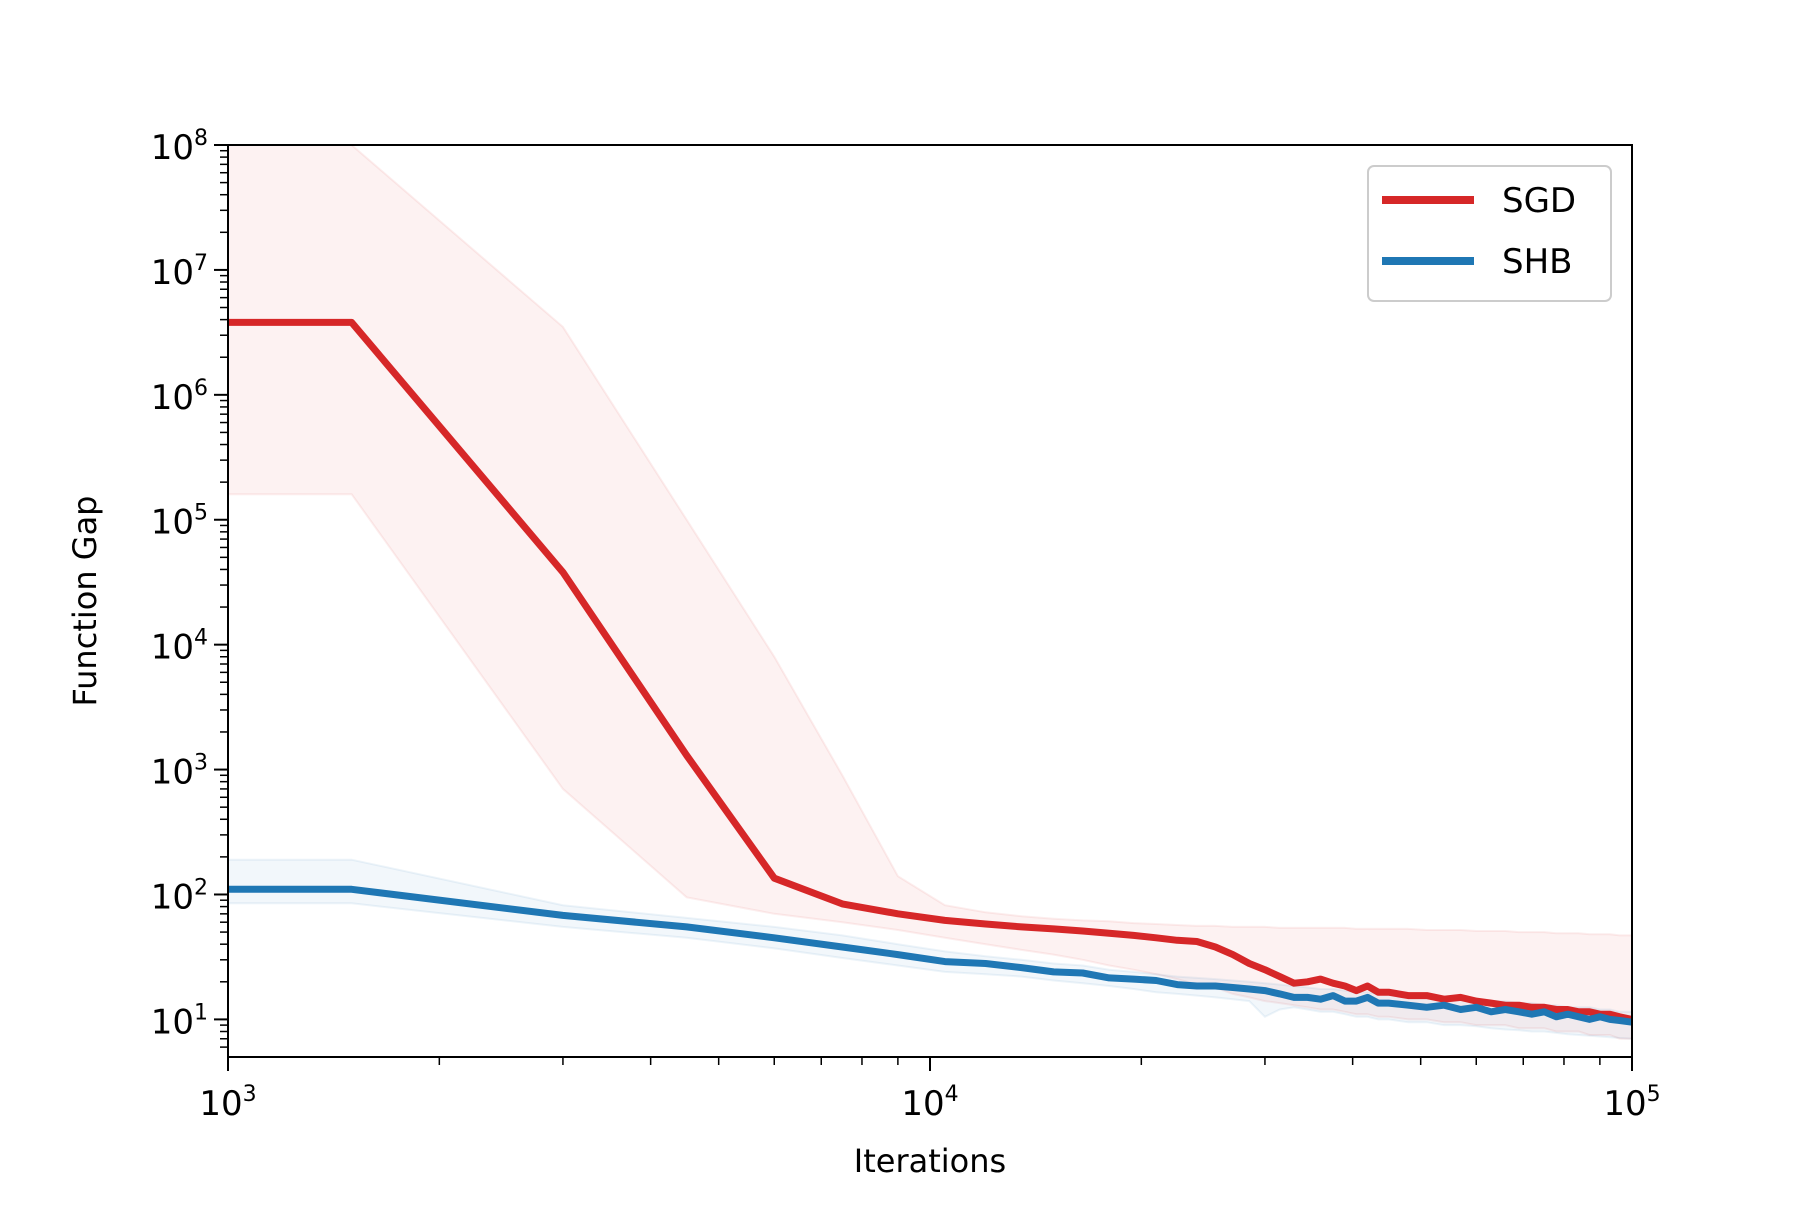 The image size is (1800, 1205). What do you see at coordinates (179, 1021) in the screenshot?
I see `y-tick-label: 101` at bounding box center [179, 1021].